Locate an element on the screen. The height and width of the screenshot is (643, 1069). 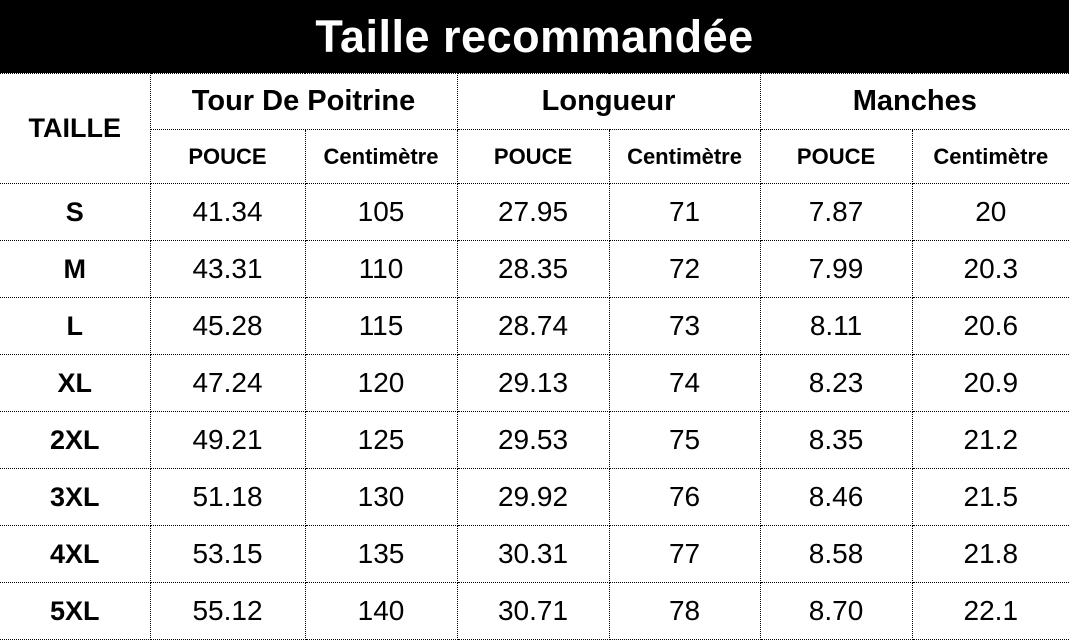
value-cell: 8.58 is located at coordinates (836, 554).